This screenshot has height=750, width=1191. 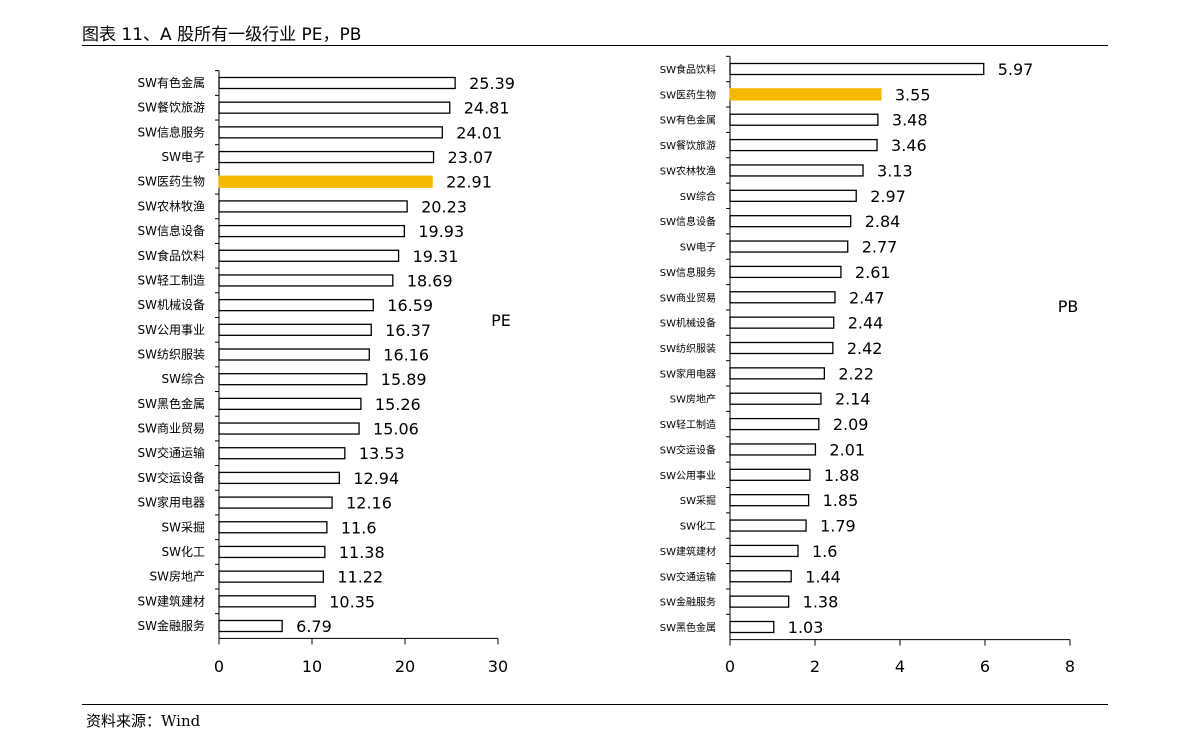 I want to click on x-tick-label: 2, so click(x=815, y=666).